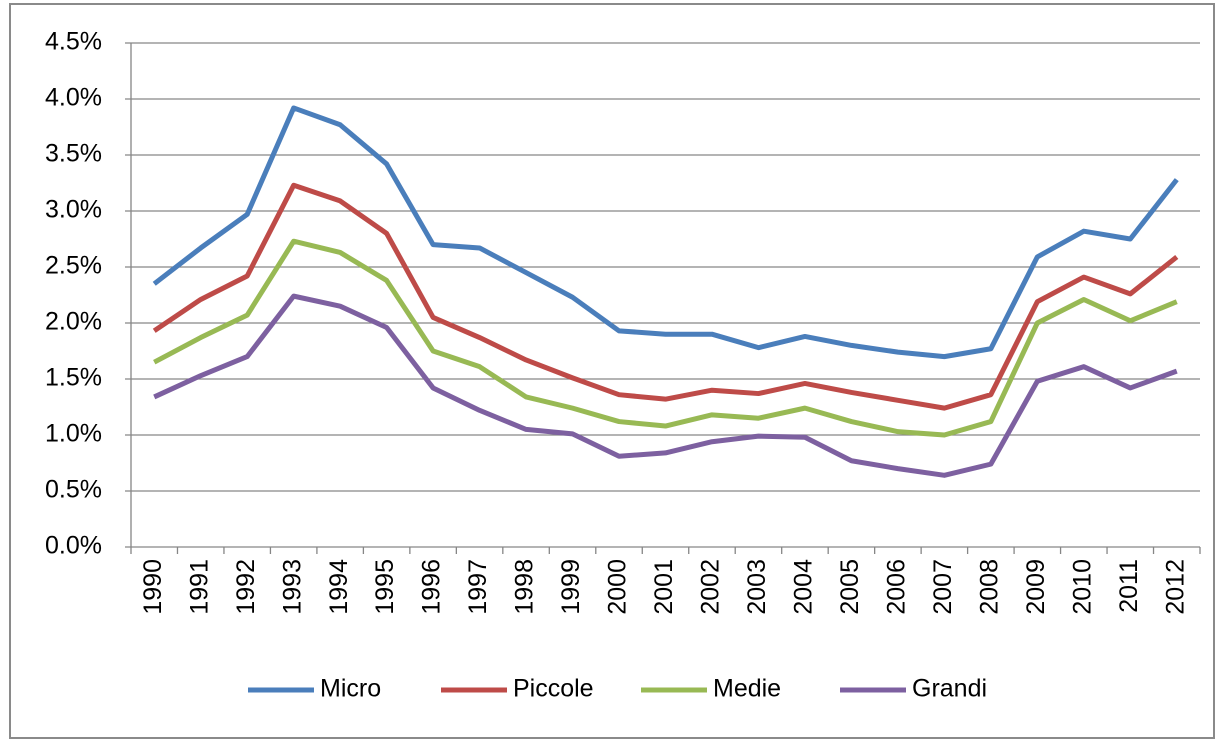 Image resolution: width=1218 pixels, height=739 pixels. Describe the element at coordinates (850, 587) in the screenshot. I see `x-tick-label: 2005` at that location.